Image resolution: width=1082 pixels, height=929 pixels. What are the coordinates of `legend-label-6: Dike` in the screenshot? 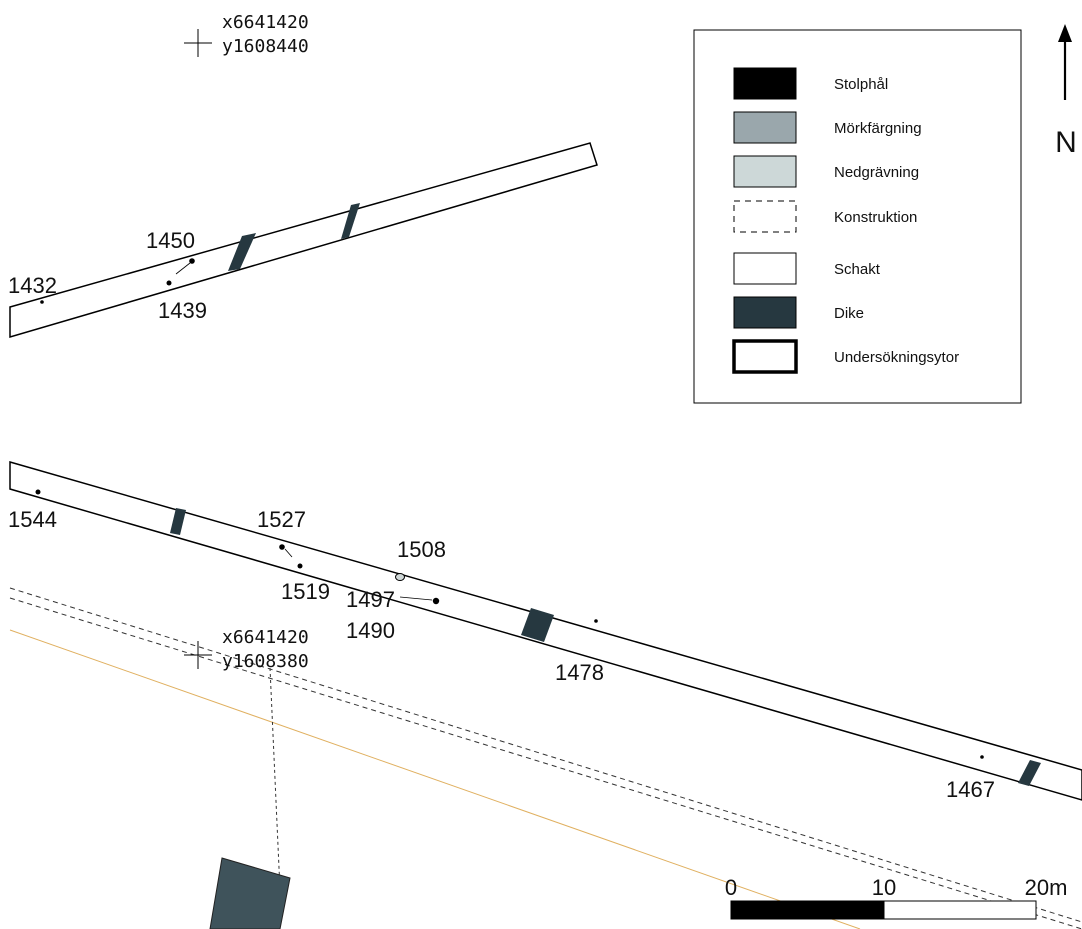 It's located at (849, 313).